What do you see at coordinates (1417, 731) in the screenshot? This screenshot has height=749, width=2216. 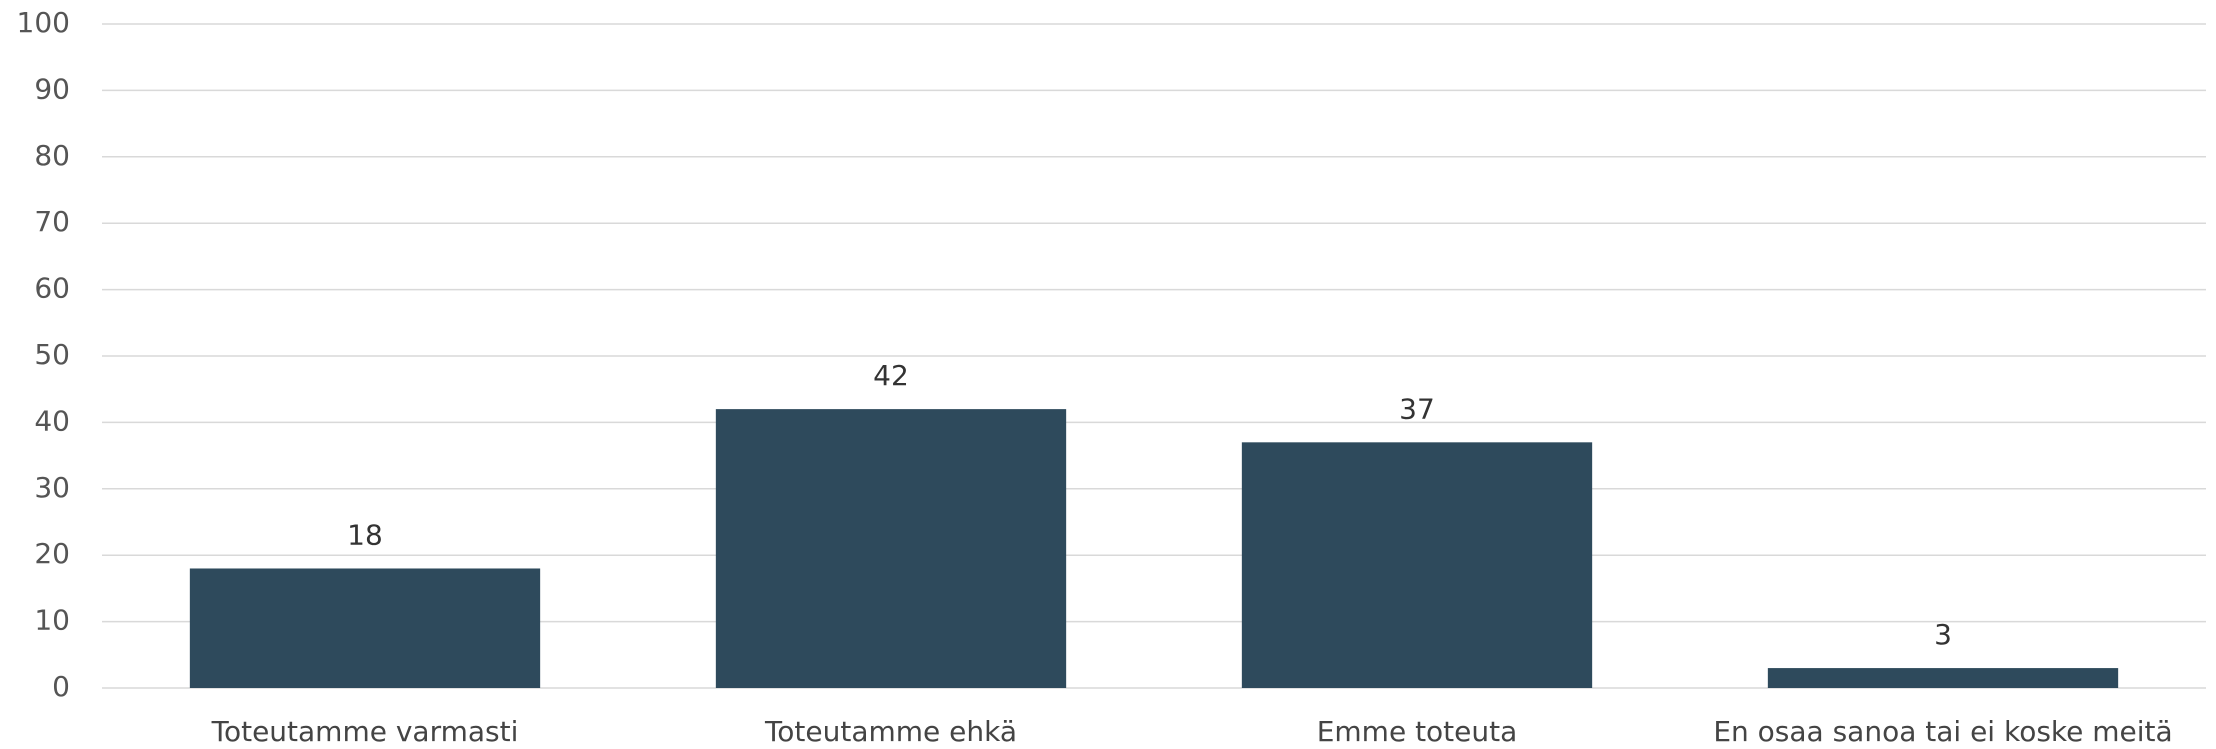 I see `x-tick-label: Emme toteuta` at bounding box center [1417, 731].